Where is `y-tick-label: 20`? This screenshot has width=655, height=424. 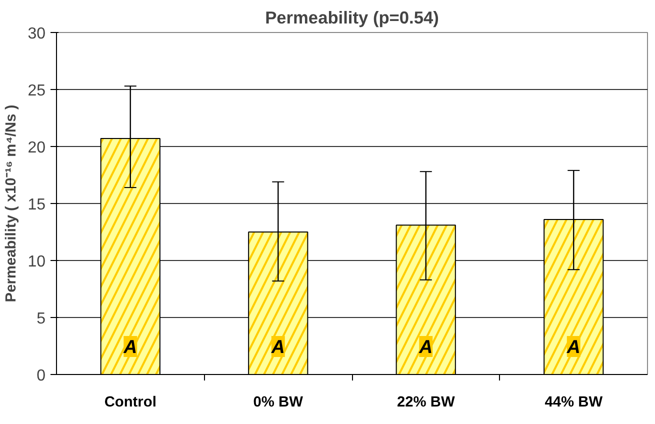
y-tick-label: 20 is located at coordinates (37, 148).